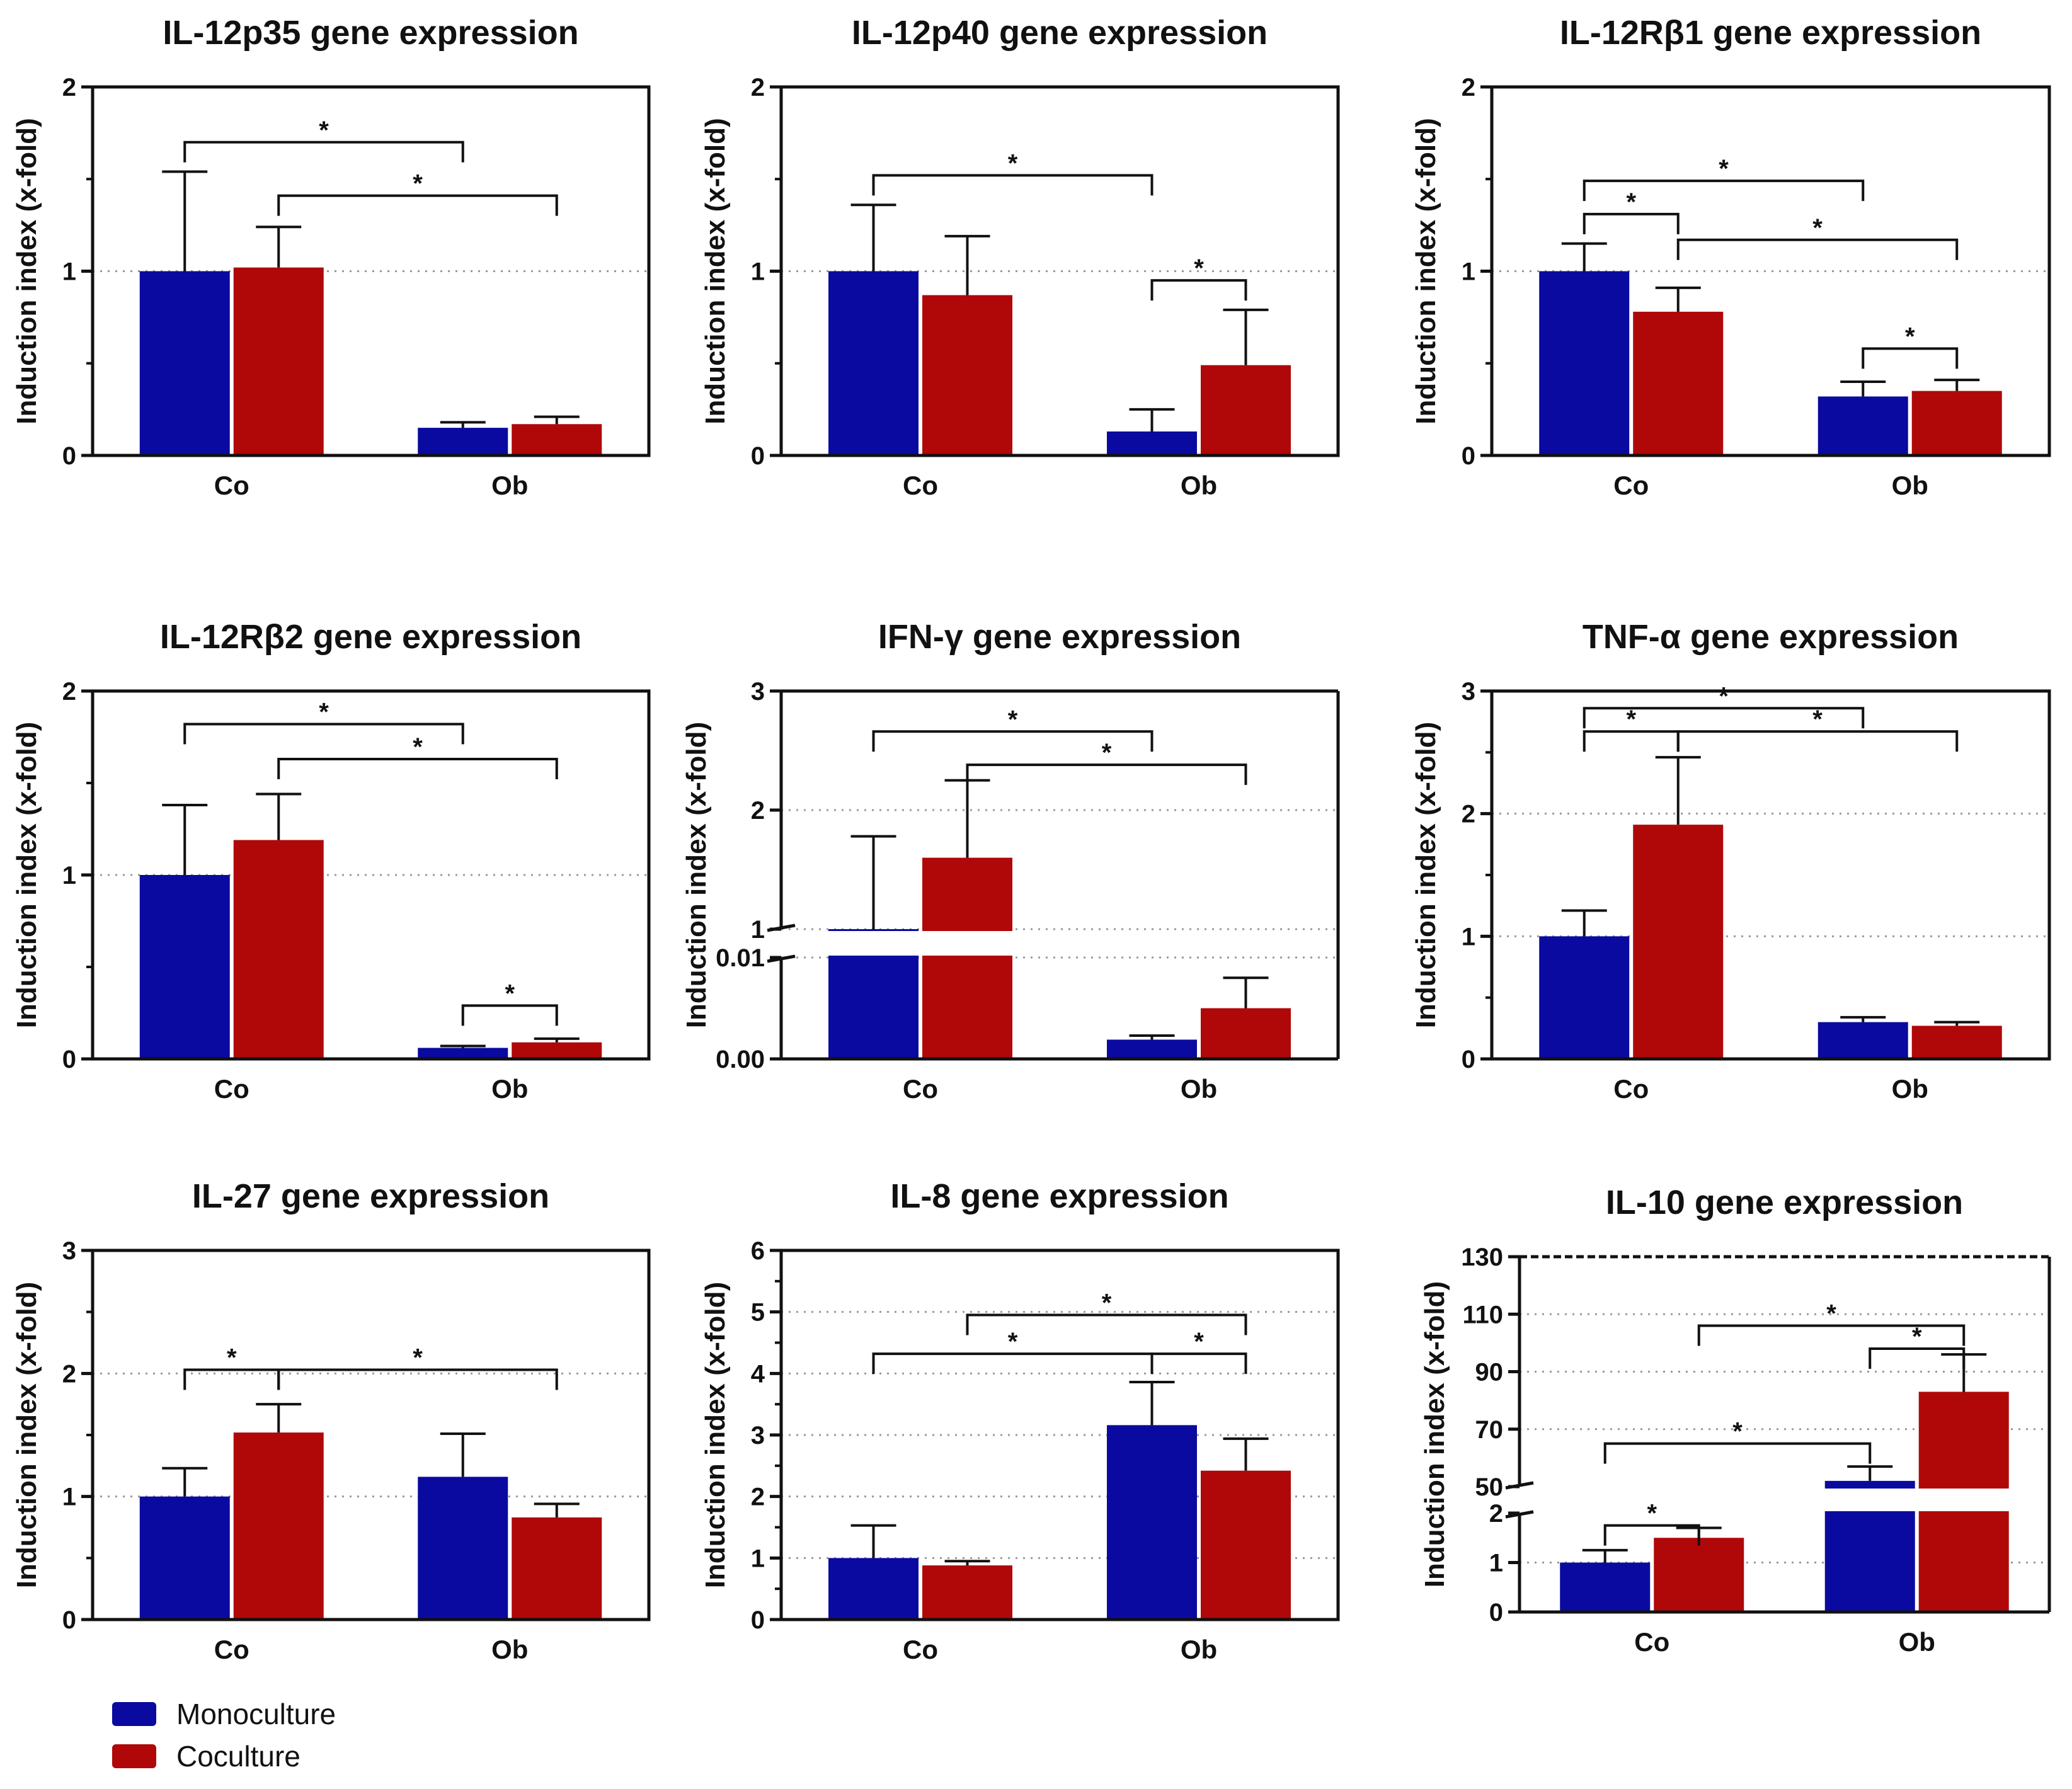 Image resolution: width=2072 pixels, height=1789 pixels. What do you see at coordinates (1489, 1372) in the screenshot?
I see `y-tick-label: 90` at bounding box center [1489, 1372].